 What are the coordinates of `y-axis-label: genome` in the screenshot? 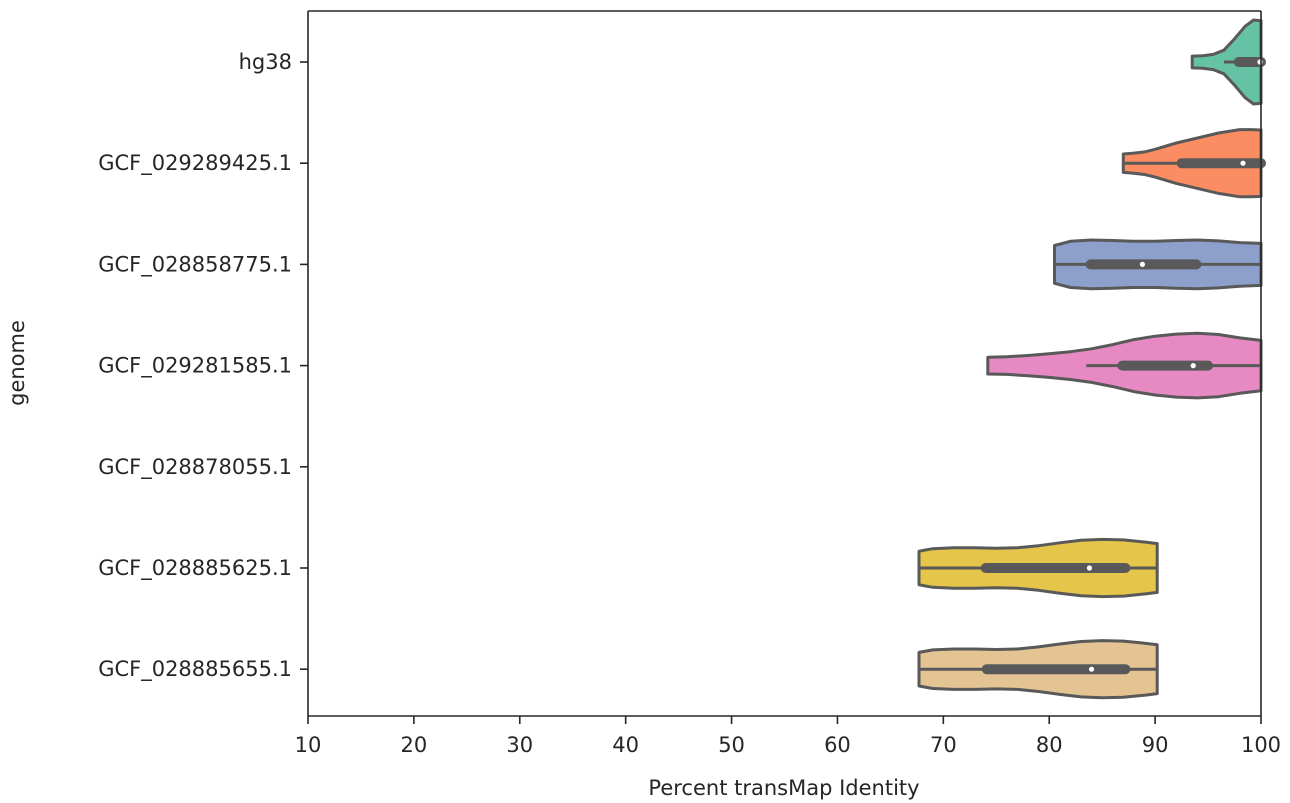 It's located at (17, 363).